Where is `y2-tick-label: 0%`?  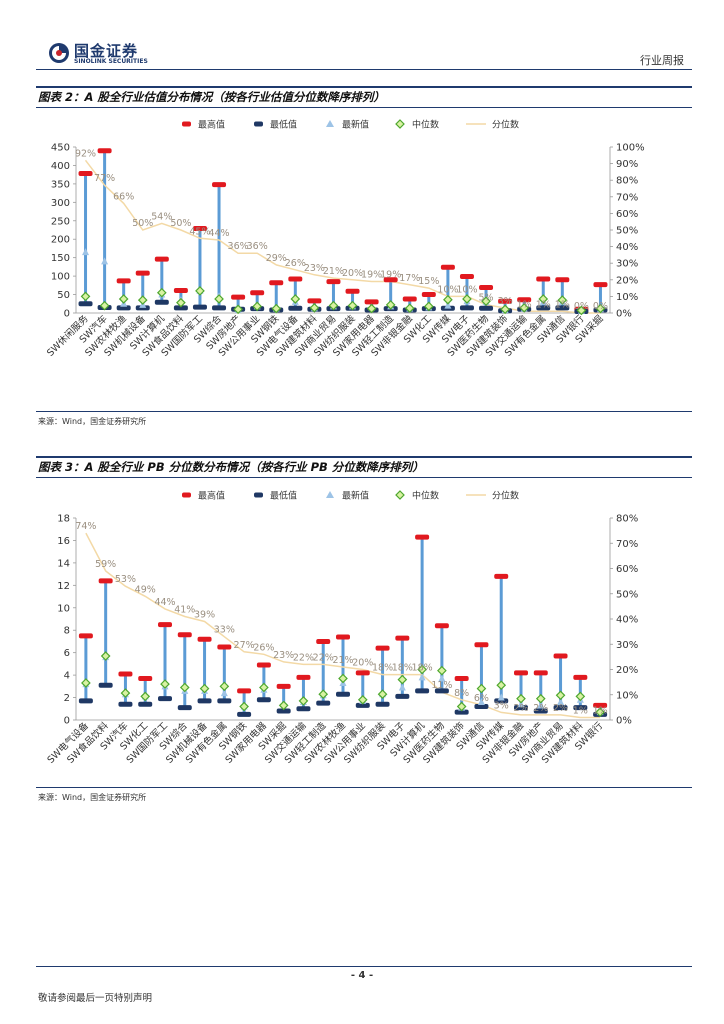 y2-tick-label: 0% is located at coordinates (624, 721).